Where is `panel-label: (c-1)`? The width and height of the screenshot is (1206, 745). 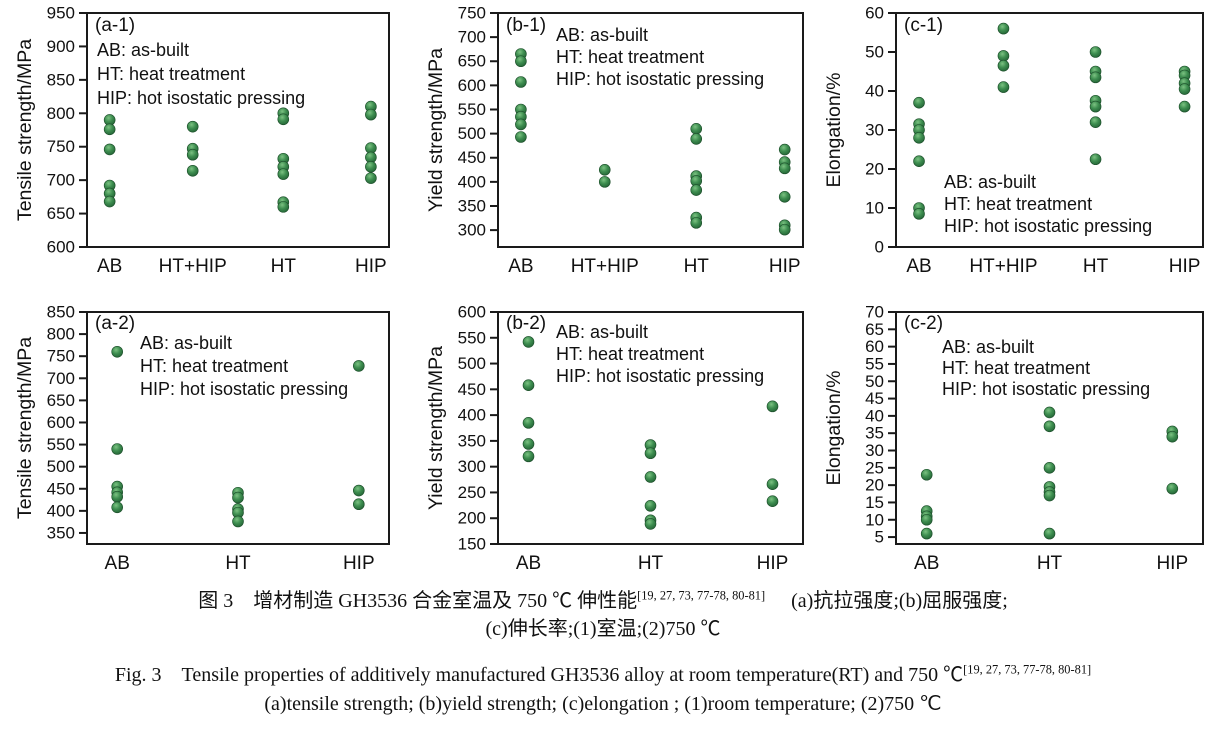
panel-label: (c-1) is located at coordinates (923, 25).